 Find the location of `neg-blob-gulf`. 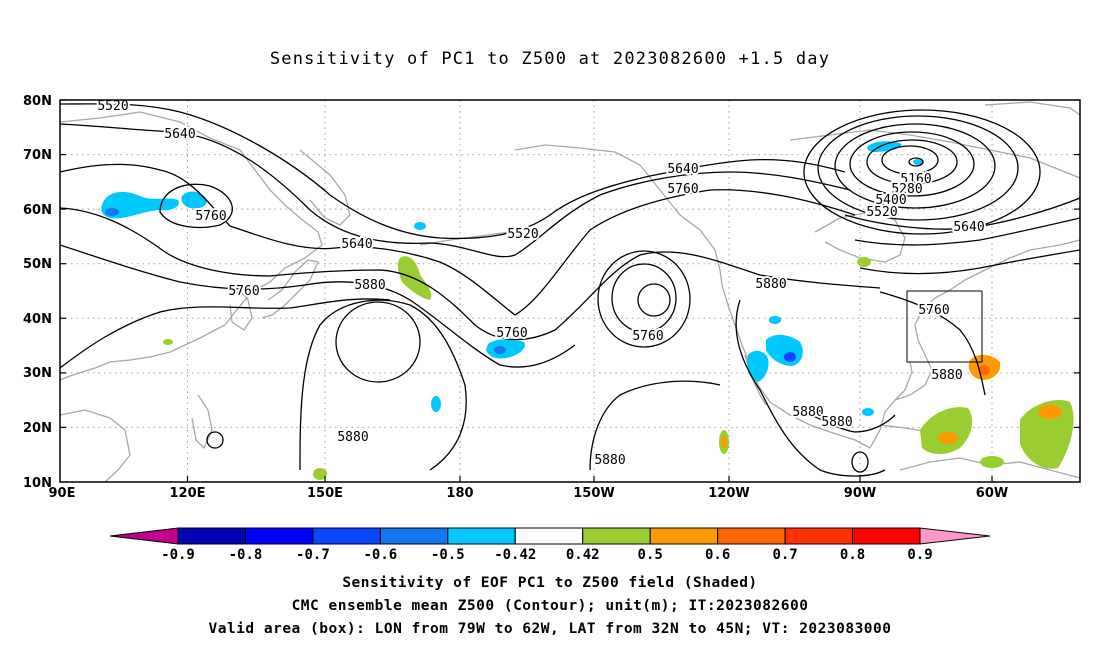

neg-blob-gulf is located at coordinates (868, 412).